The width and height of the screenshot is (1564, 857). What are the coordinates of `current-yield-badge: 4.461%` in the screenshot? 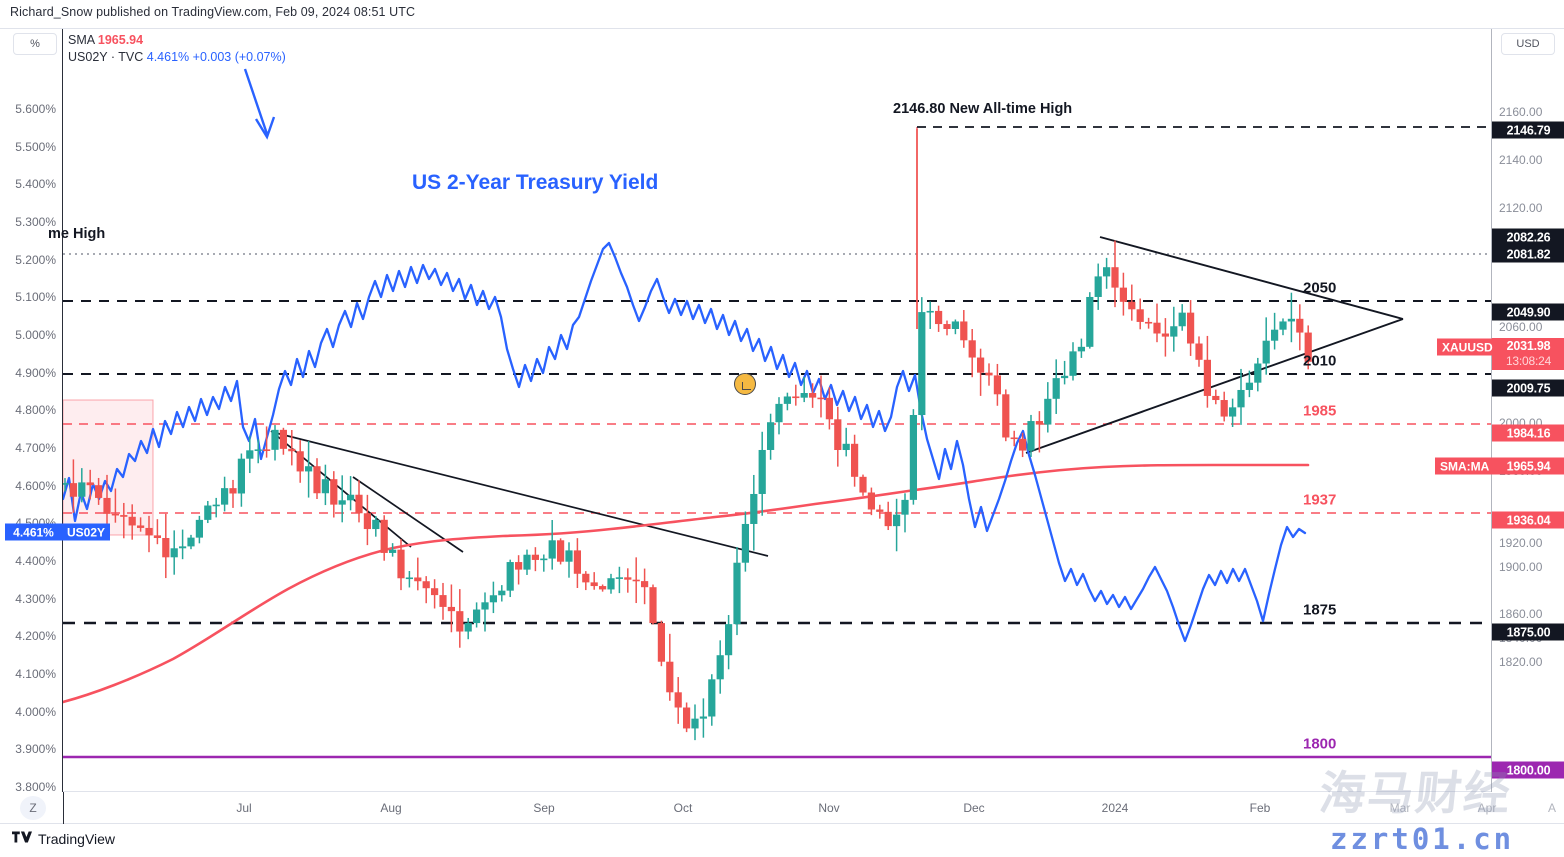 It's located at (33, 532).